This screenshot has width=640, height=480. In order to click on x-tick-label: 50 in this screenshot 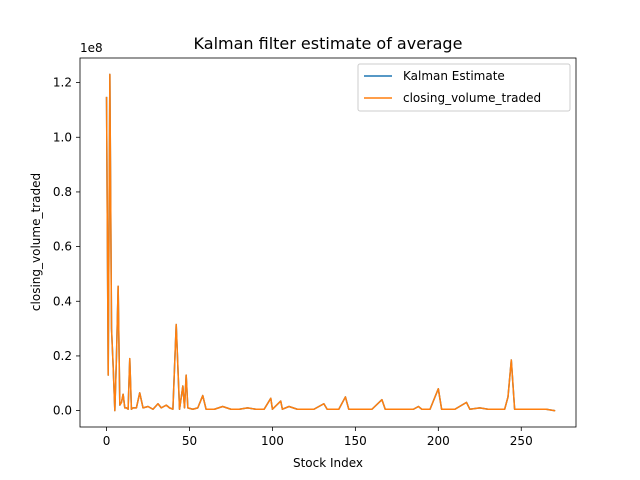, I will do `click(189, 441)`.